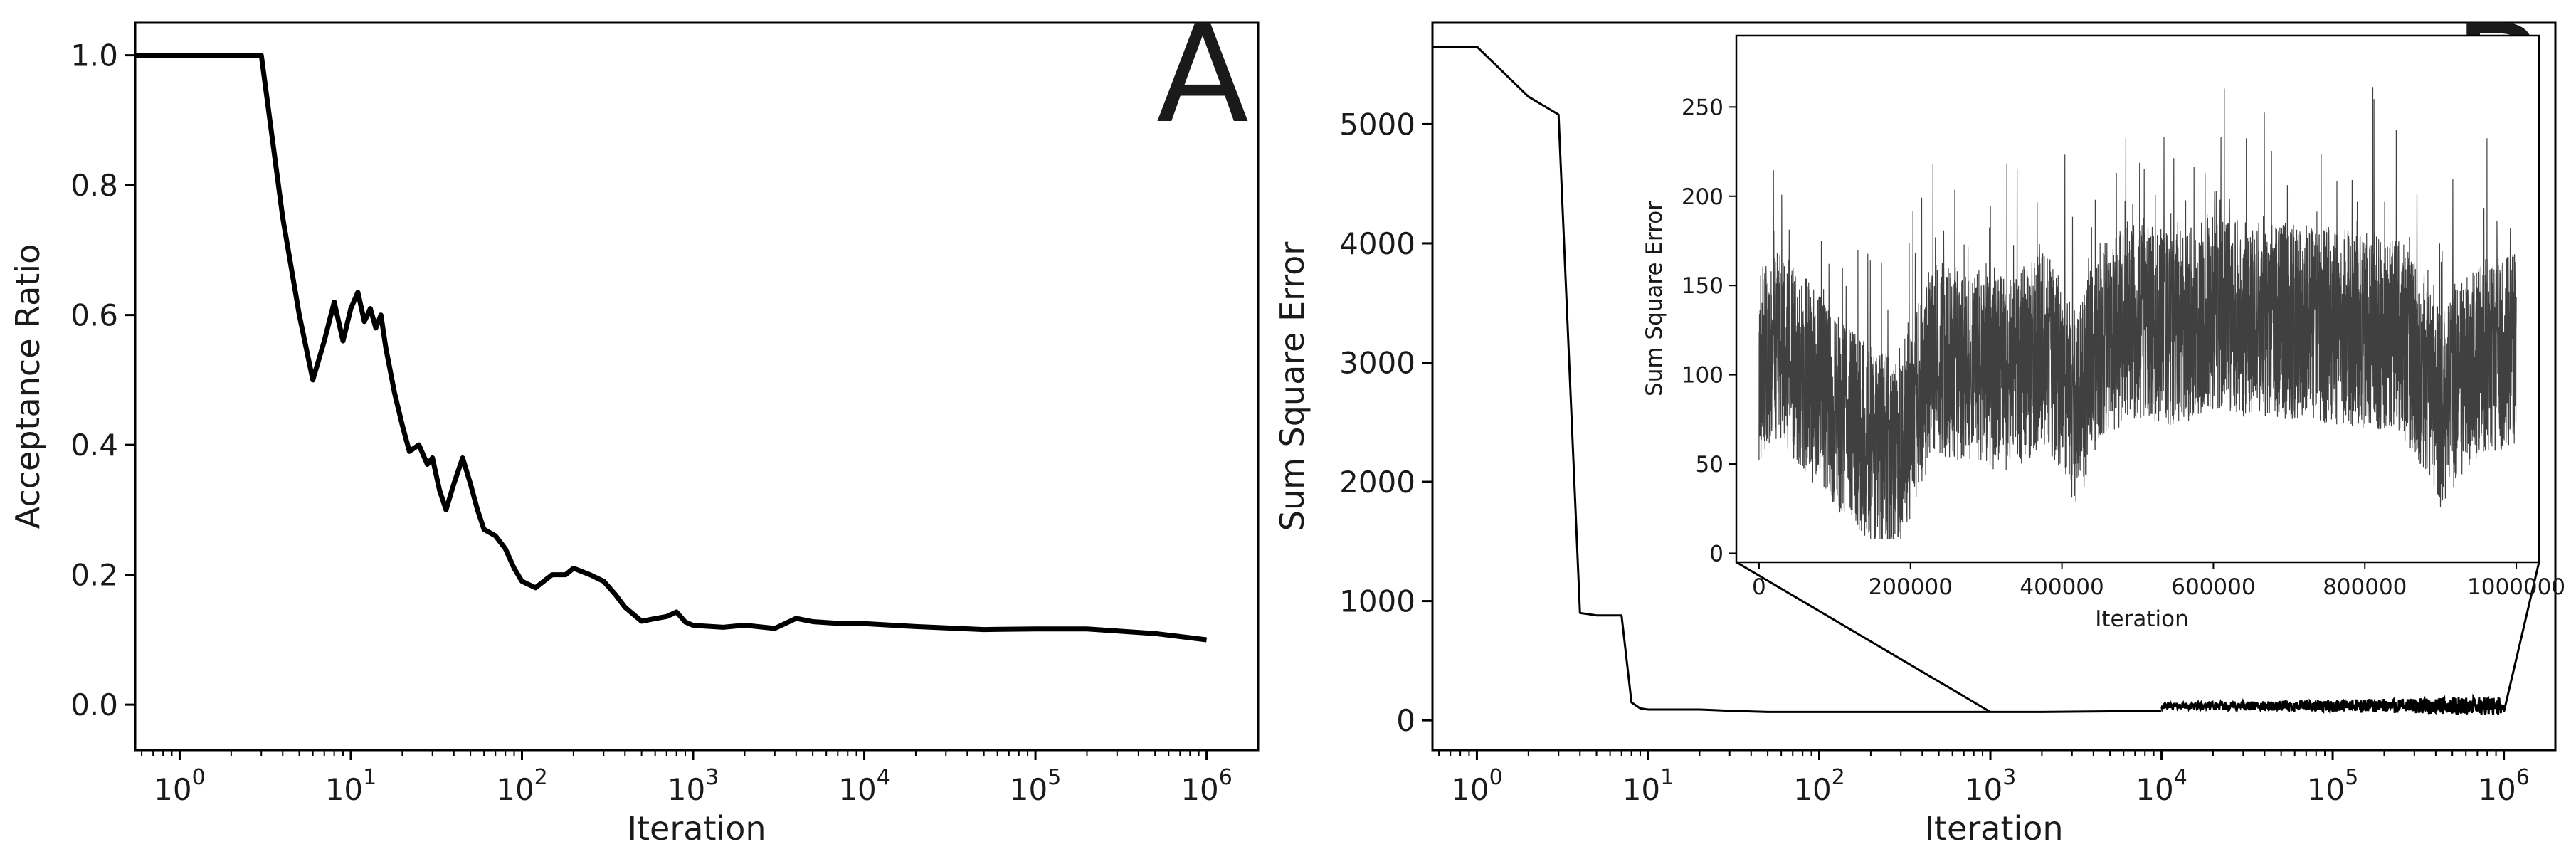 The width and height of the screenshot is (2576, 854). What do you see at coordinates (697, 828) in the screenshot?
I see `panel-a-x-axis-label: Iteration` at bounding box center [697, 828].